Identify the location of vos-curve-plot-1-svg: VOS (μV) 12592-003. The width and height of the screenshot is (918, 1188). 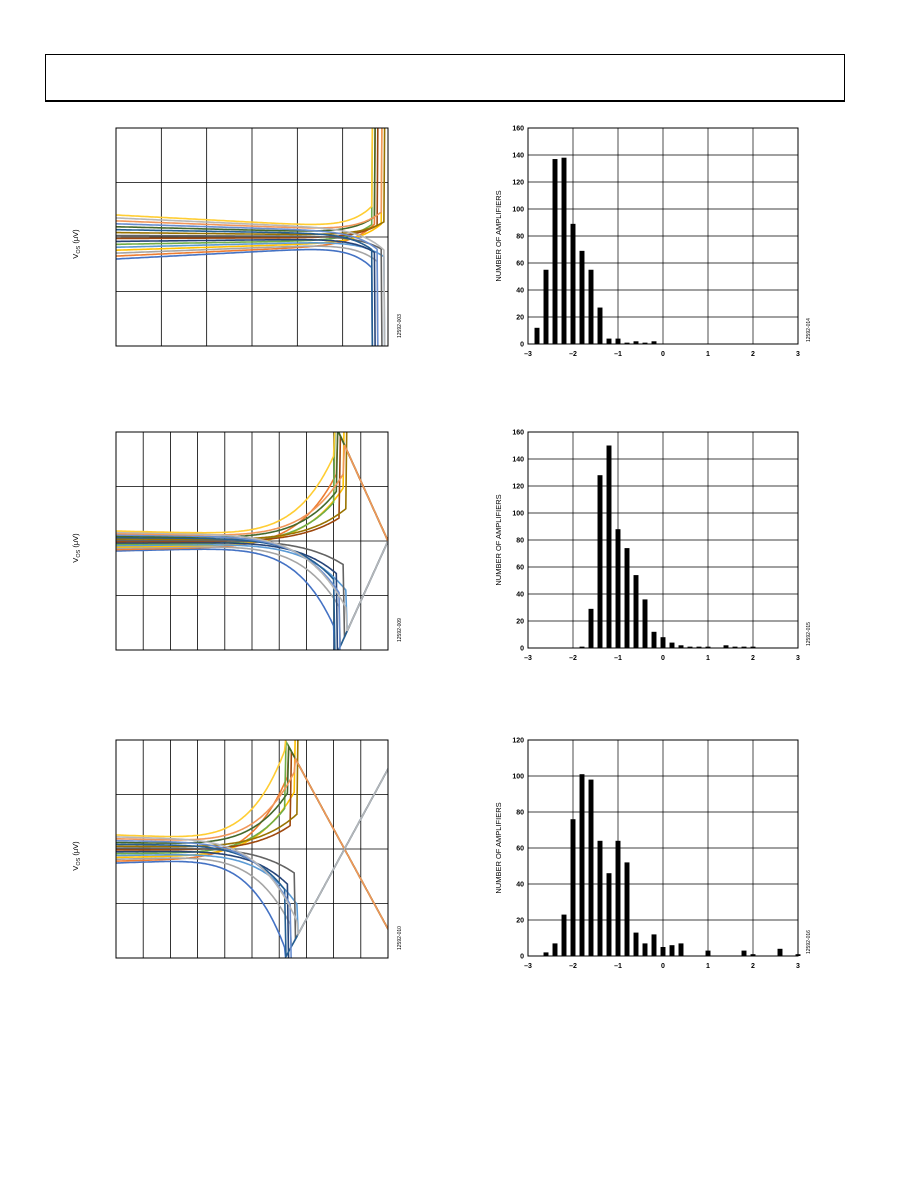
(237, 237).